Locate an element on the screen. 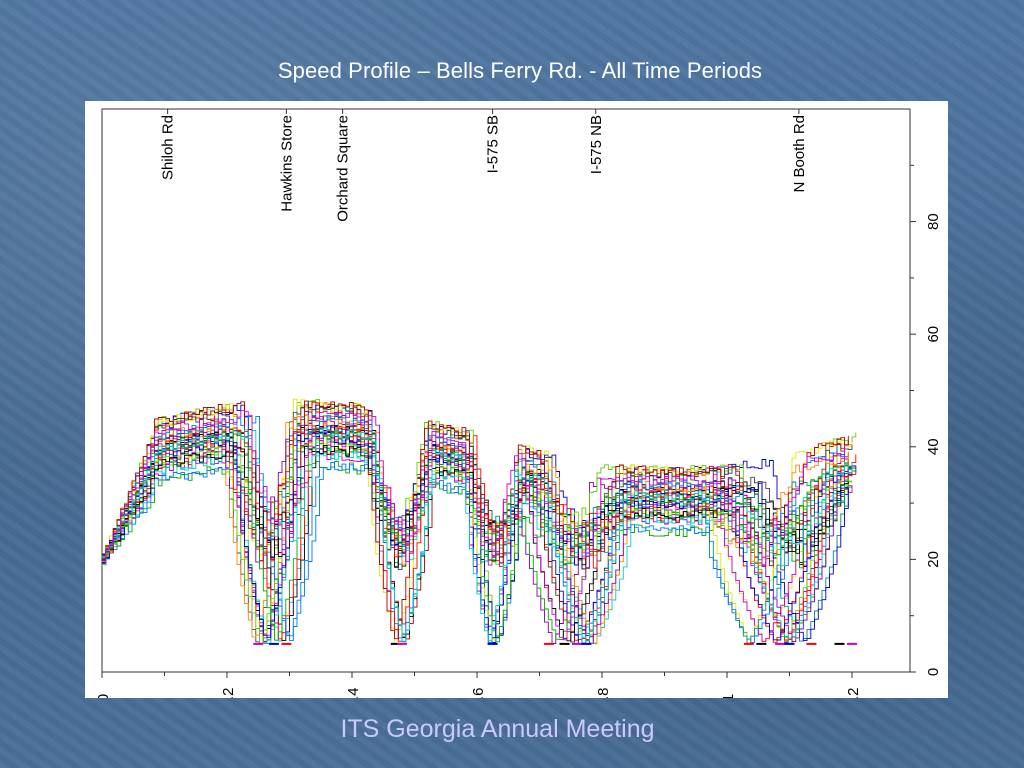 This screenshot has width=1024, height=768. landmark-label: I-575 SB is located at coordinates (493, 144).